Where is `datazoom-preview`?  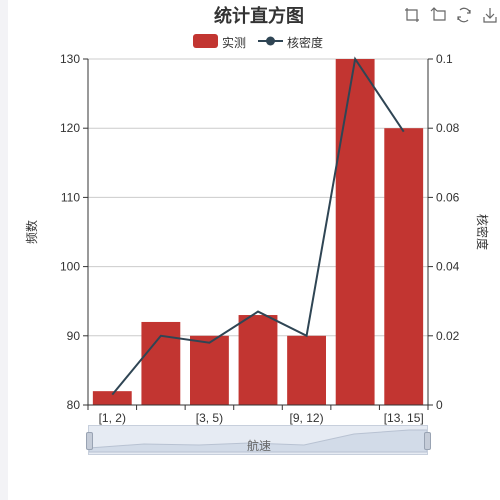
datazoom-preview is located at coordinates (258, 441).